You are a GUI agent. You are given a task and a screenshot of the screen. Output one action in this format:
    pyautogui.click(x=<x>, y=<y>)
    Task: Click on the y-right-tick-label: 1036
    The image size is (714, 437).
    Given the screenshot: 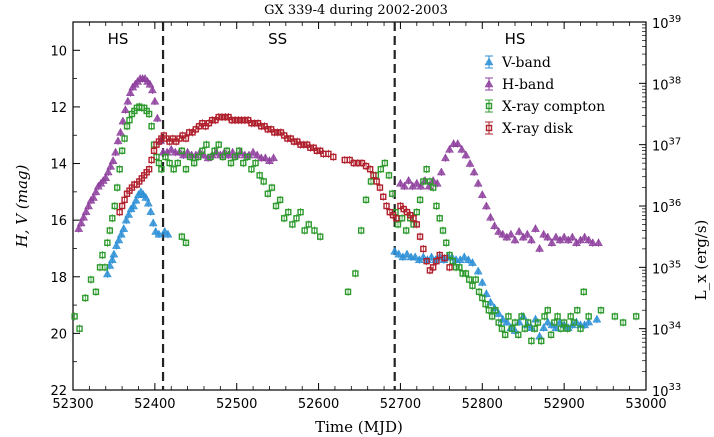 What is the action you would take?
    pyautogui.click(x=666, y=207)
    